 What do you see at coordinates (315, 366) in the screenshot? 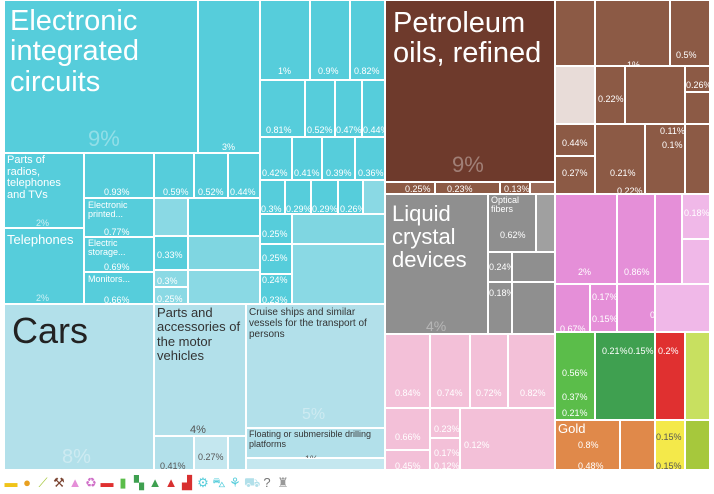
I see `cruise-ships-cell` at bounding box center [315, 366].